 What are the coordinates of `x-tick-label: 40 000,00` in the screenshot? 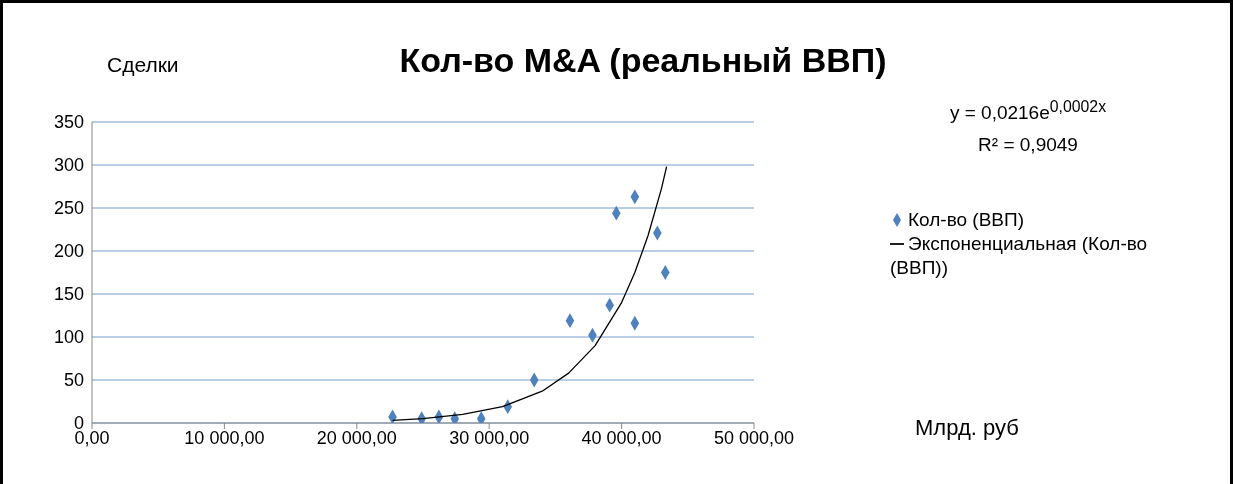 It's located at (621, 437).